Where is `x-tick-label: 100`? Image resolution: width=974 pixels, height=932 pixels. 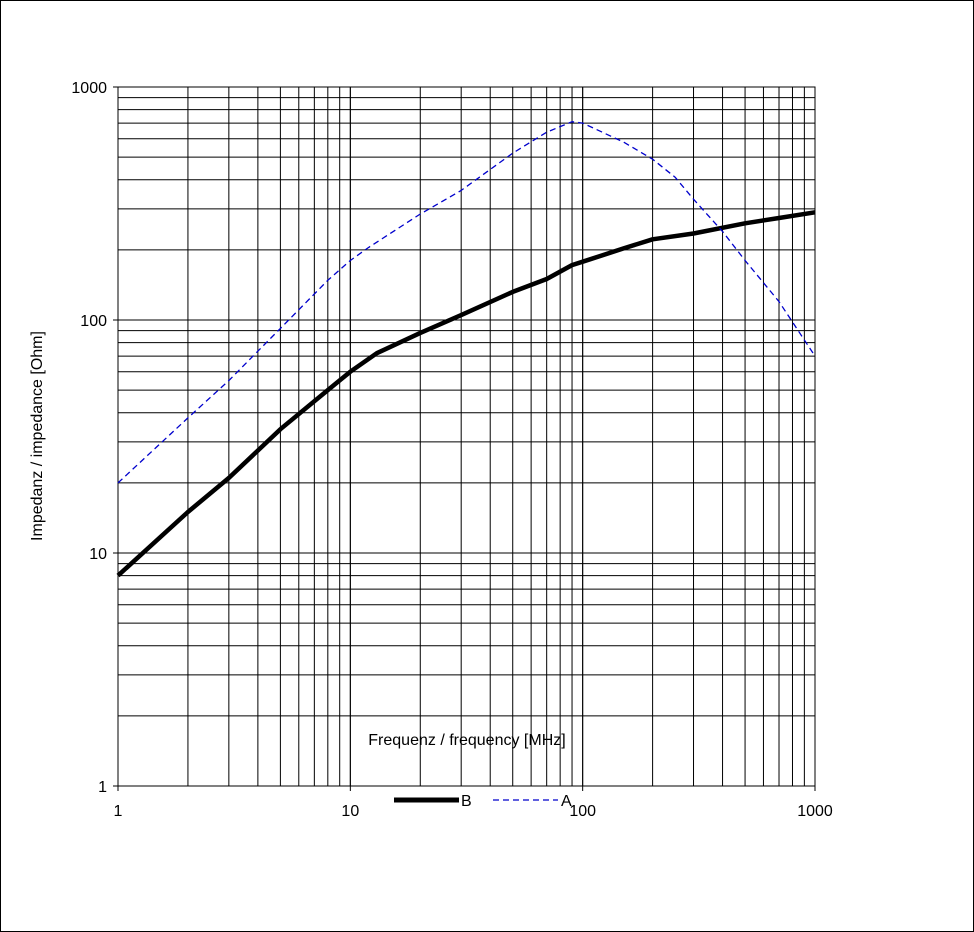 x-tick-label: 100 is located at coordinates (582, 811).